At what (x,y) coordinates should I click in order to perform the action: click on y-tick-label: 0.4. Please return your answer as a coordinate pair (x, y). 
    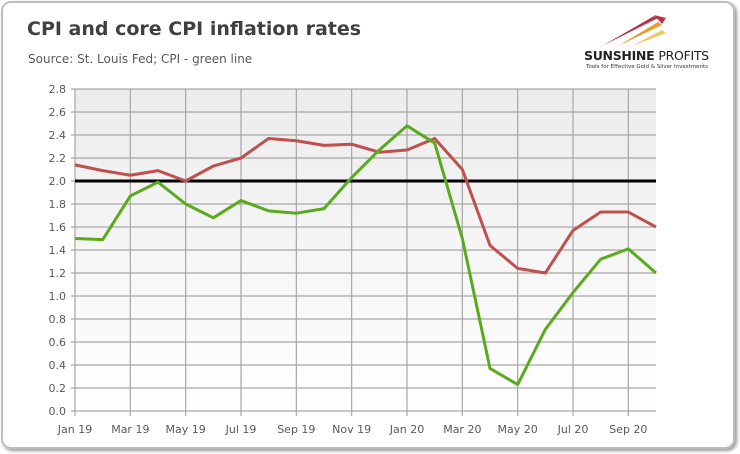
    Looking at the image, I should click on (58, 365).